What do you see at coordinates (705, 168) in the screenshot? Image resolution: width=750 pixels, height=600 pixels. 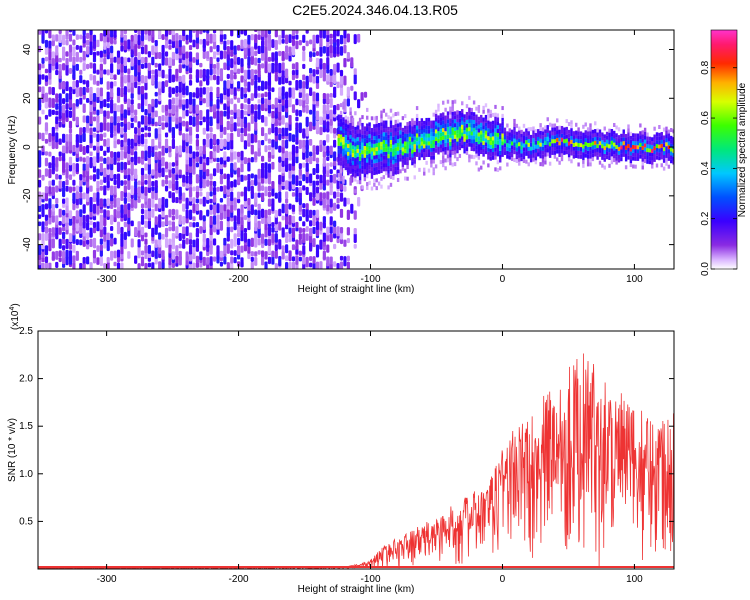 I see `colorbar-tick-label: 0.4` at bounding box center [705, 168].